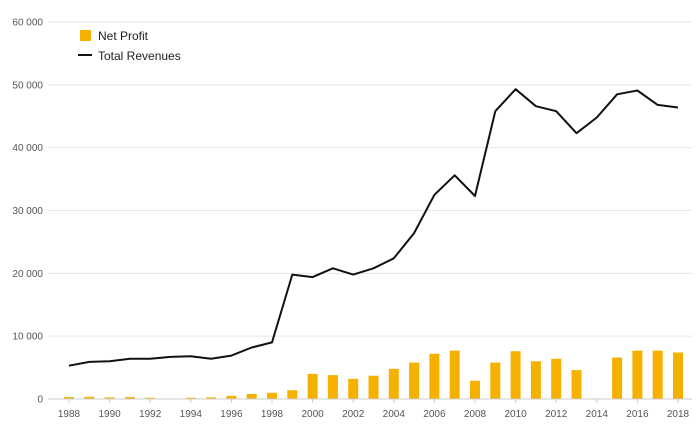  I want to click on legend-net-profit-label: Net Profit, so click(123, 36).